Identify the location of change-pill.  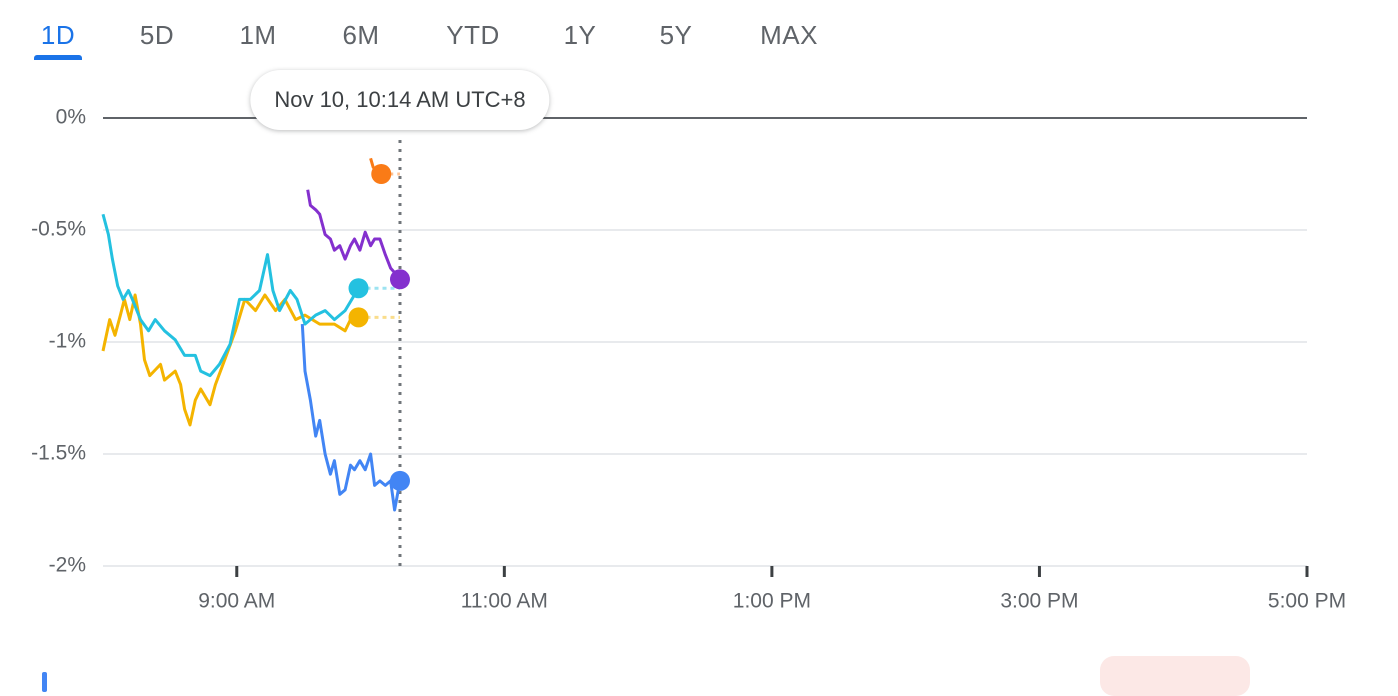
(1175, 676).